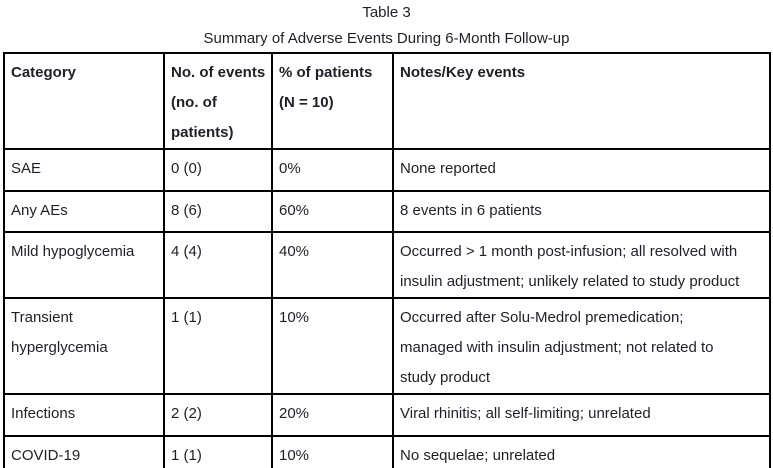 The image size is (773, 468). What do you see at coordinates (332, 101) in the screenshot?
I see `header-pct: % of patients (N = 10)` at bounding box center [332, 101].